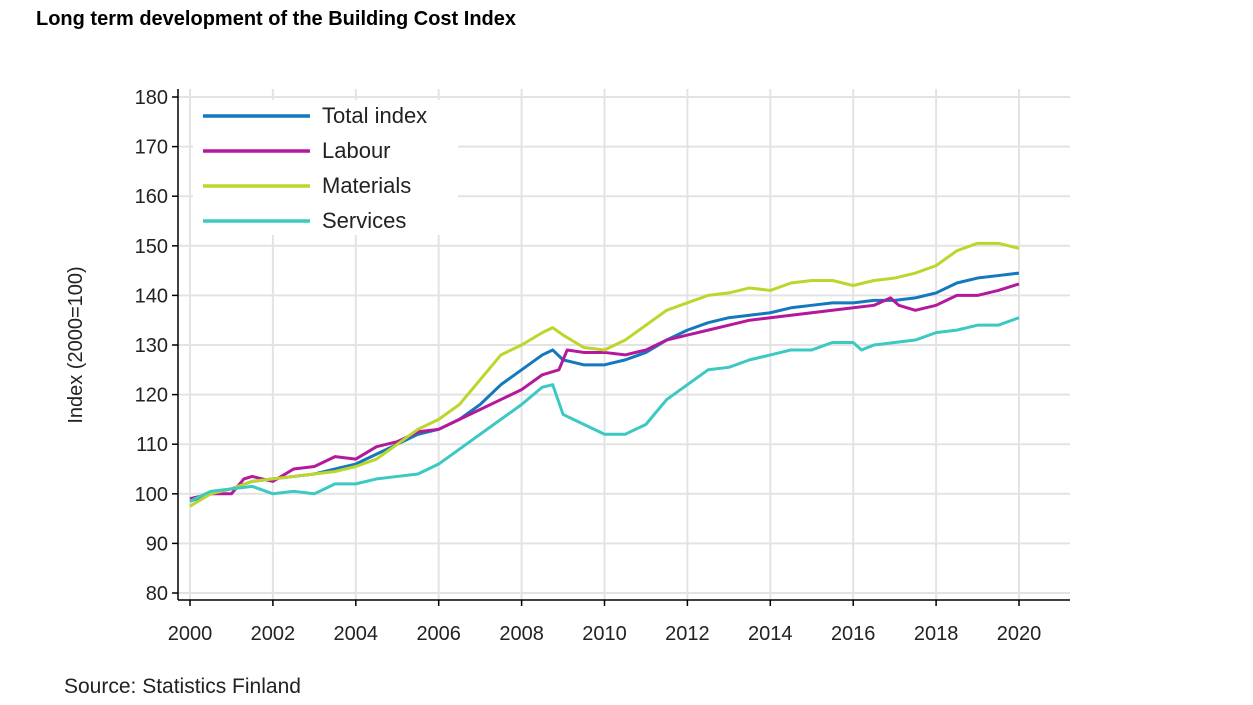  I want to click on x-tick-label: 2002, so click(273, 634).